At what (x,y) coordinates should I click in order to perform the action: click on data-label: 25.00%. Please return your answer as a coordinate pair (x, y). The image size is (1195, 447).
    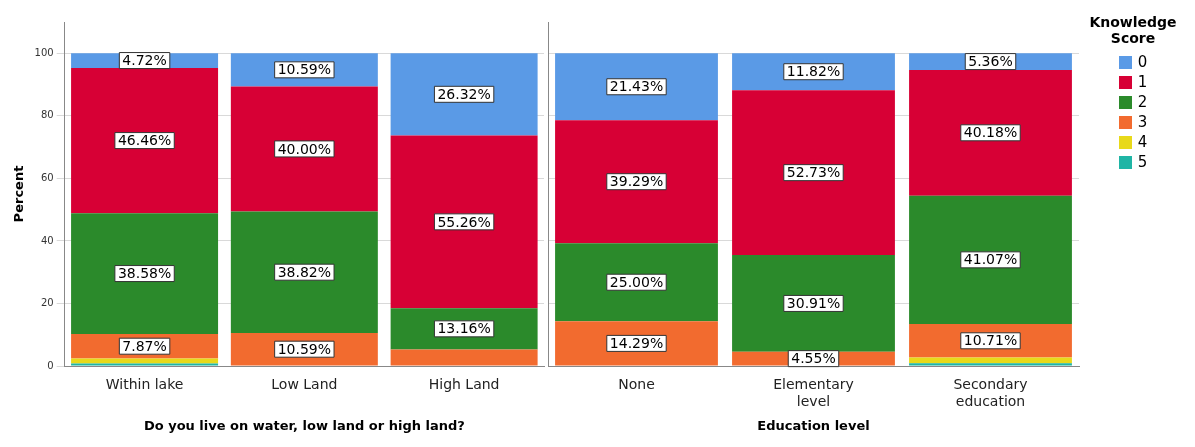
    Looking at the image, I should click on (636, 281).